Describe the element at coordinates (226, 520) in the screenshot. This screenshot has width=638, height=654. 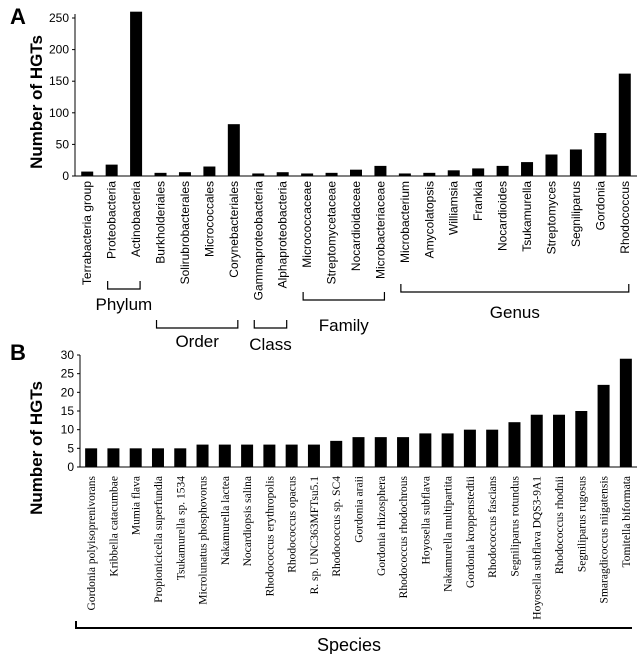
I see `panel-b-xtick-label: Nakamurella lactea` at that location.